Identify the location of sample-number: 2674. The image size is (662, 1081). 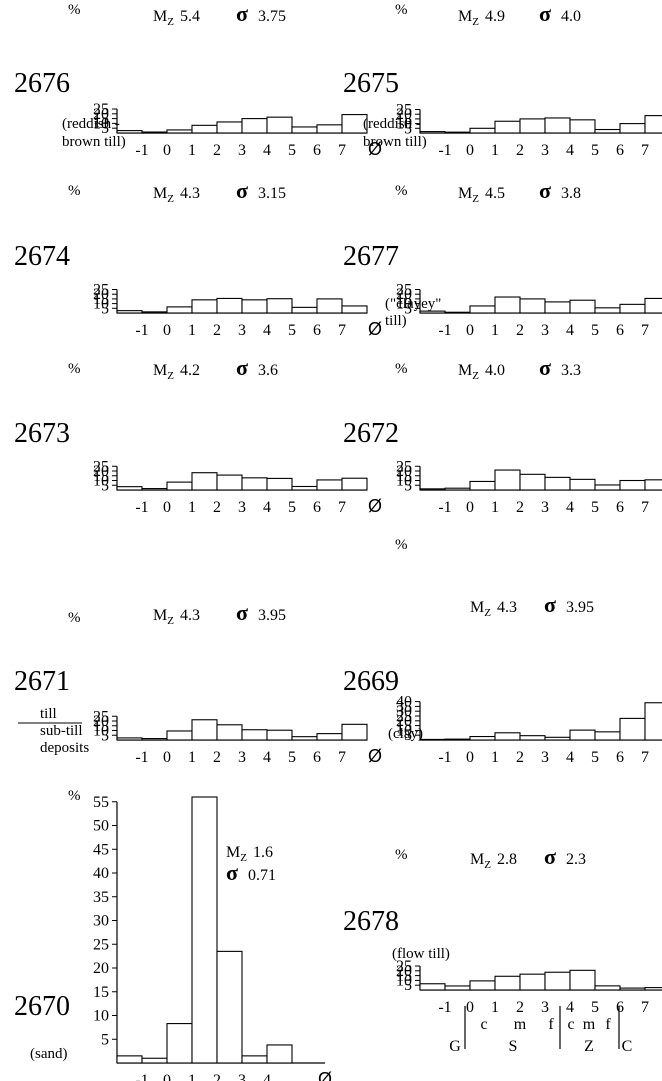
(42, 256).